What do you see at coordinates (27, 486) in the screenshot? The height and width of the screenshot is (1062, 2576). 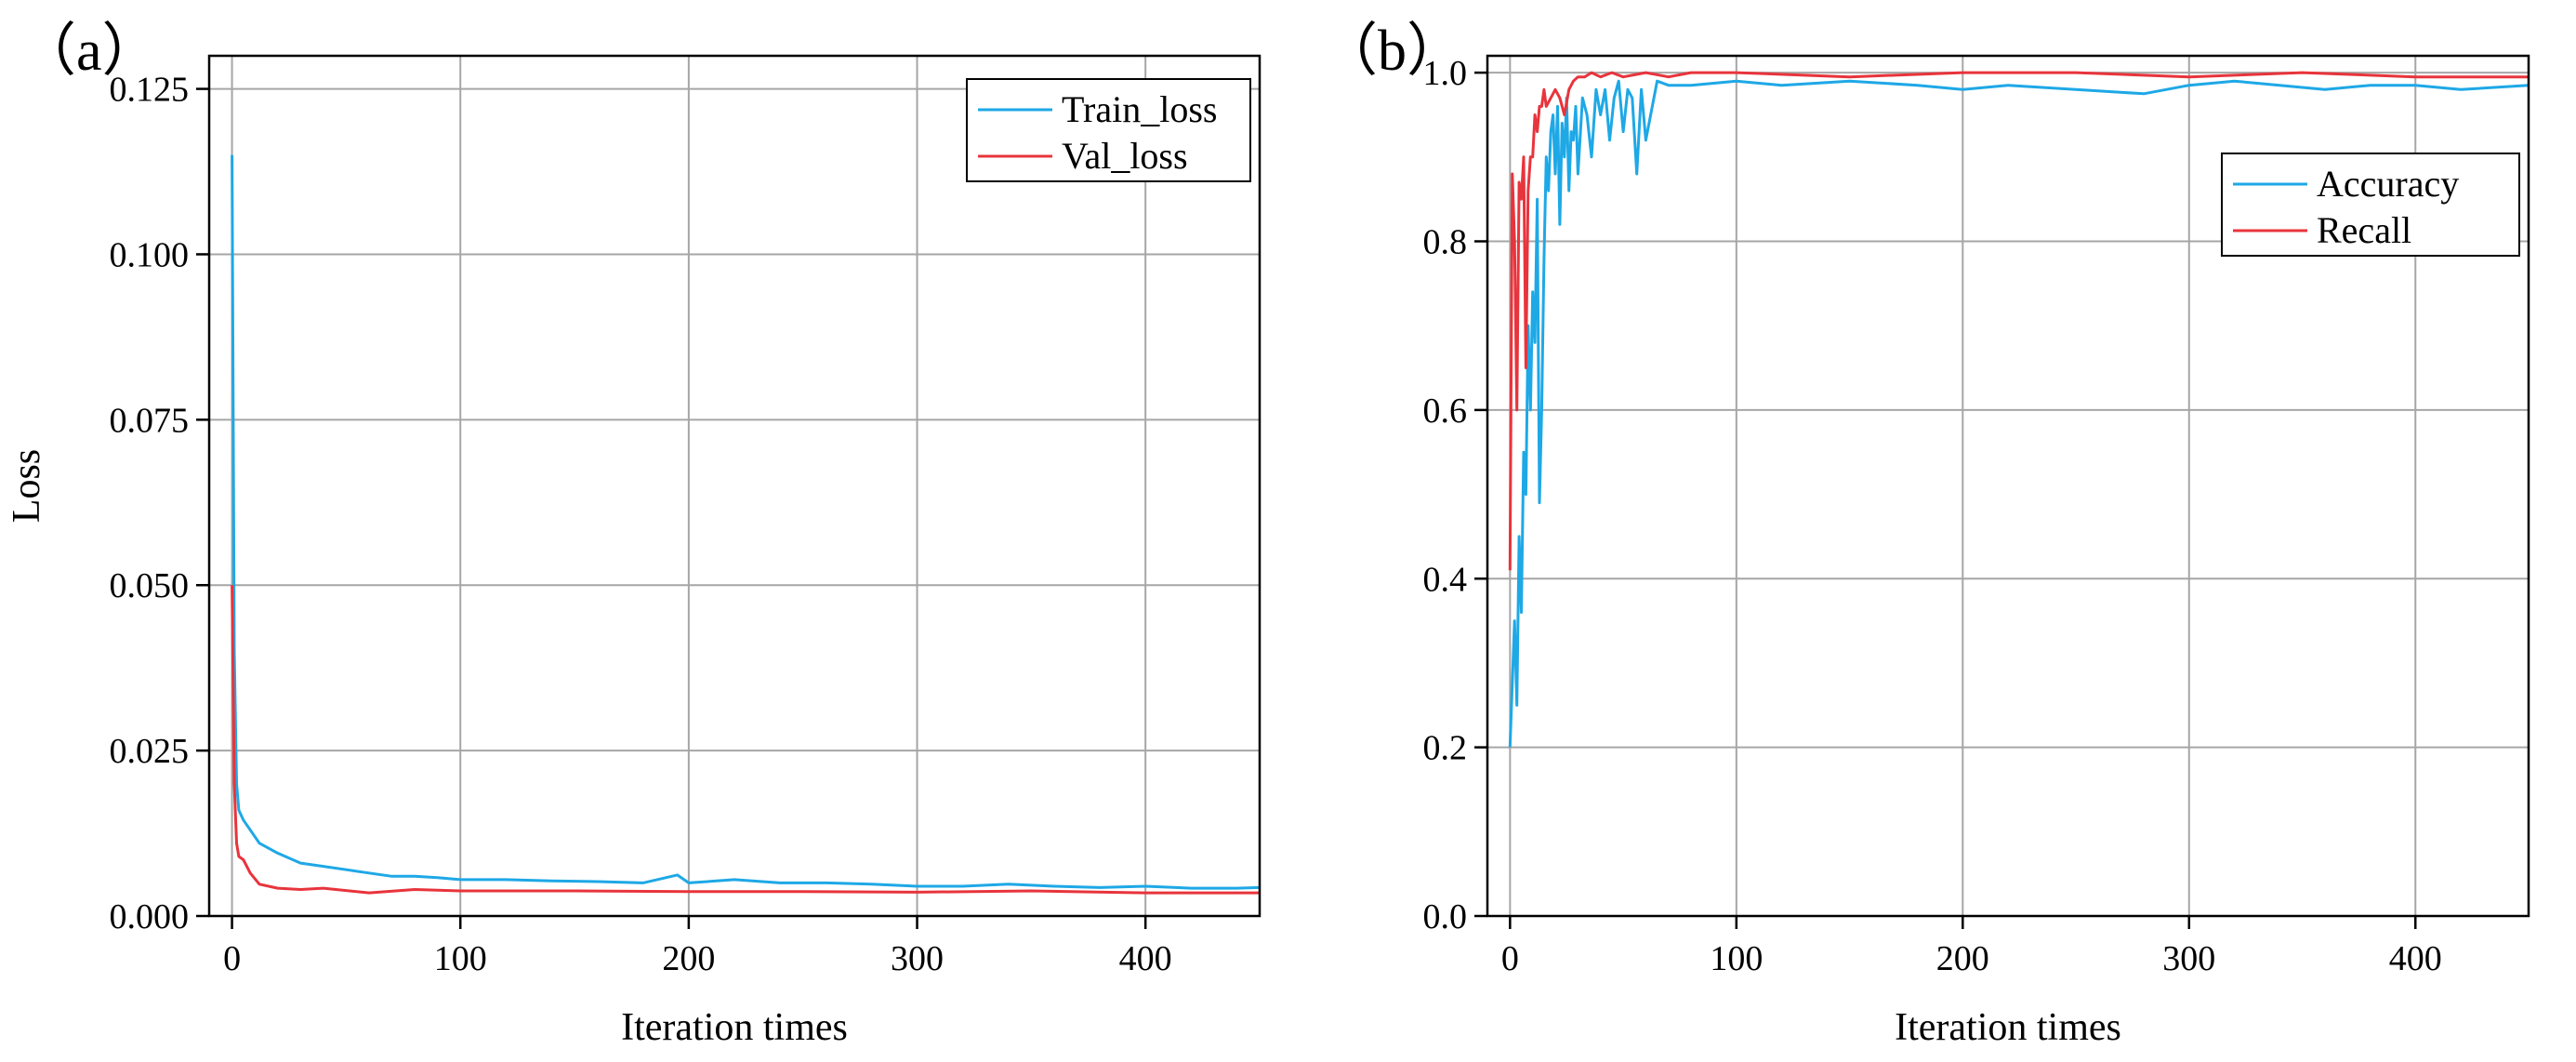 I see `loss-y-axis-title: Loss` at bounding box center [27, 486].